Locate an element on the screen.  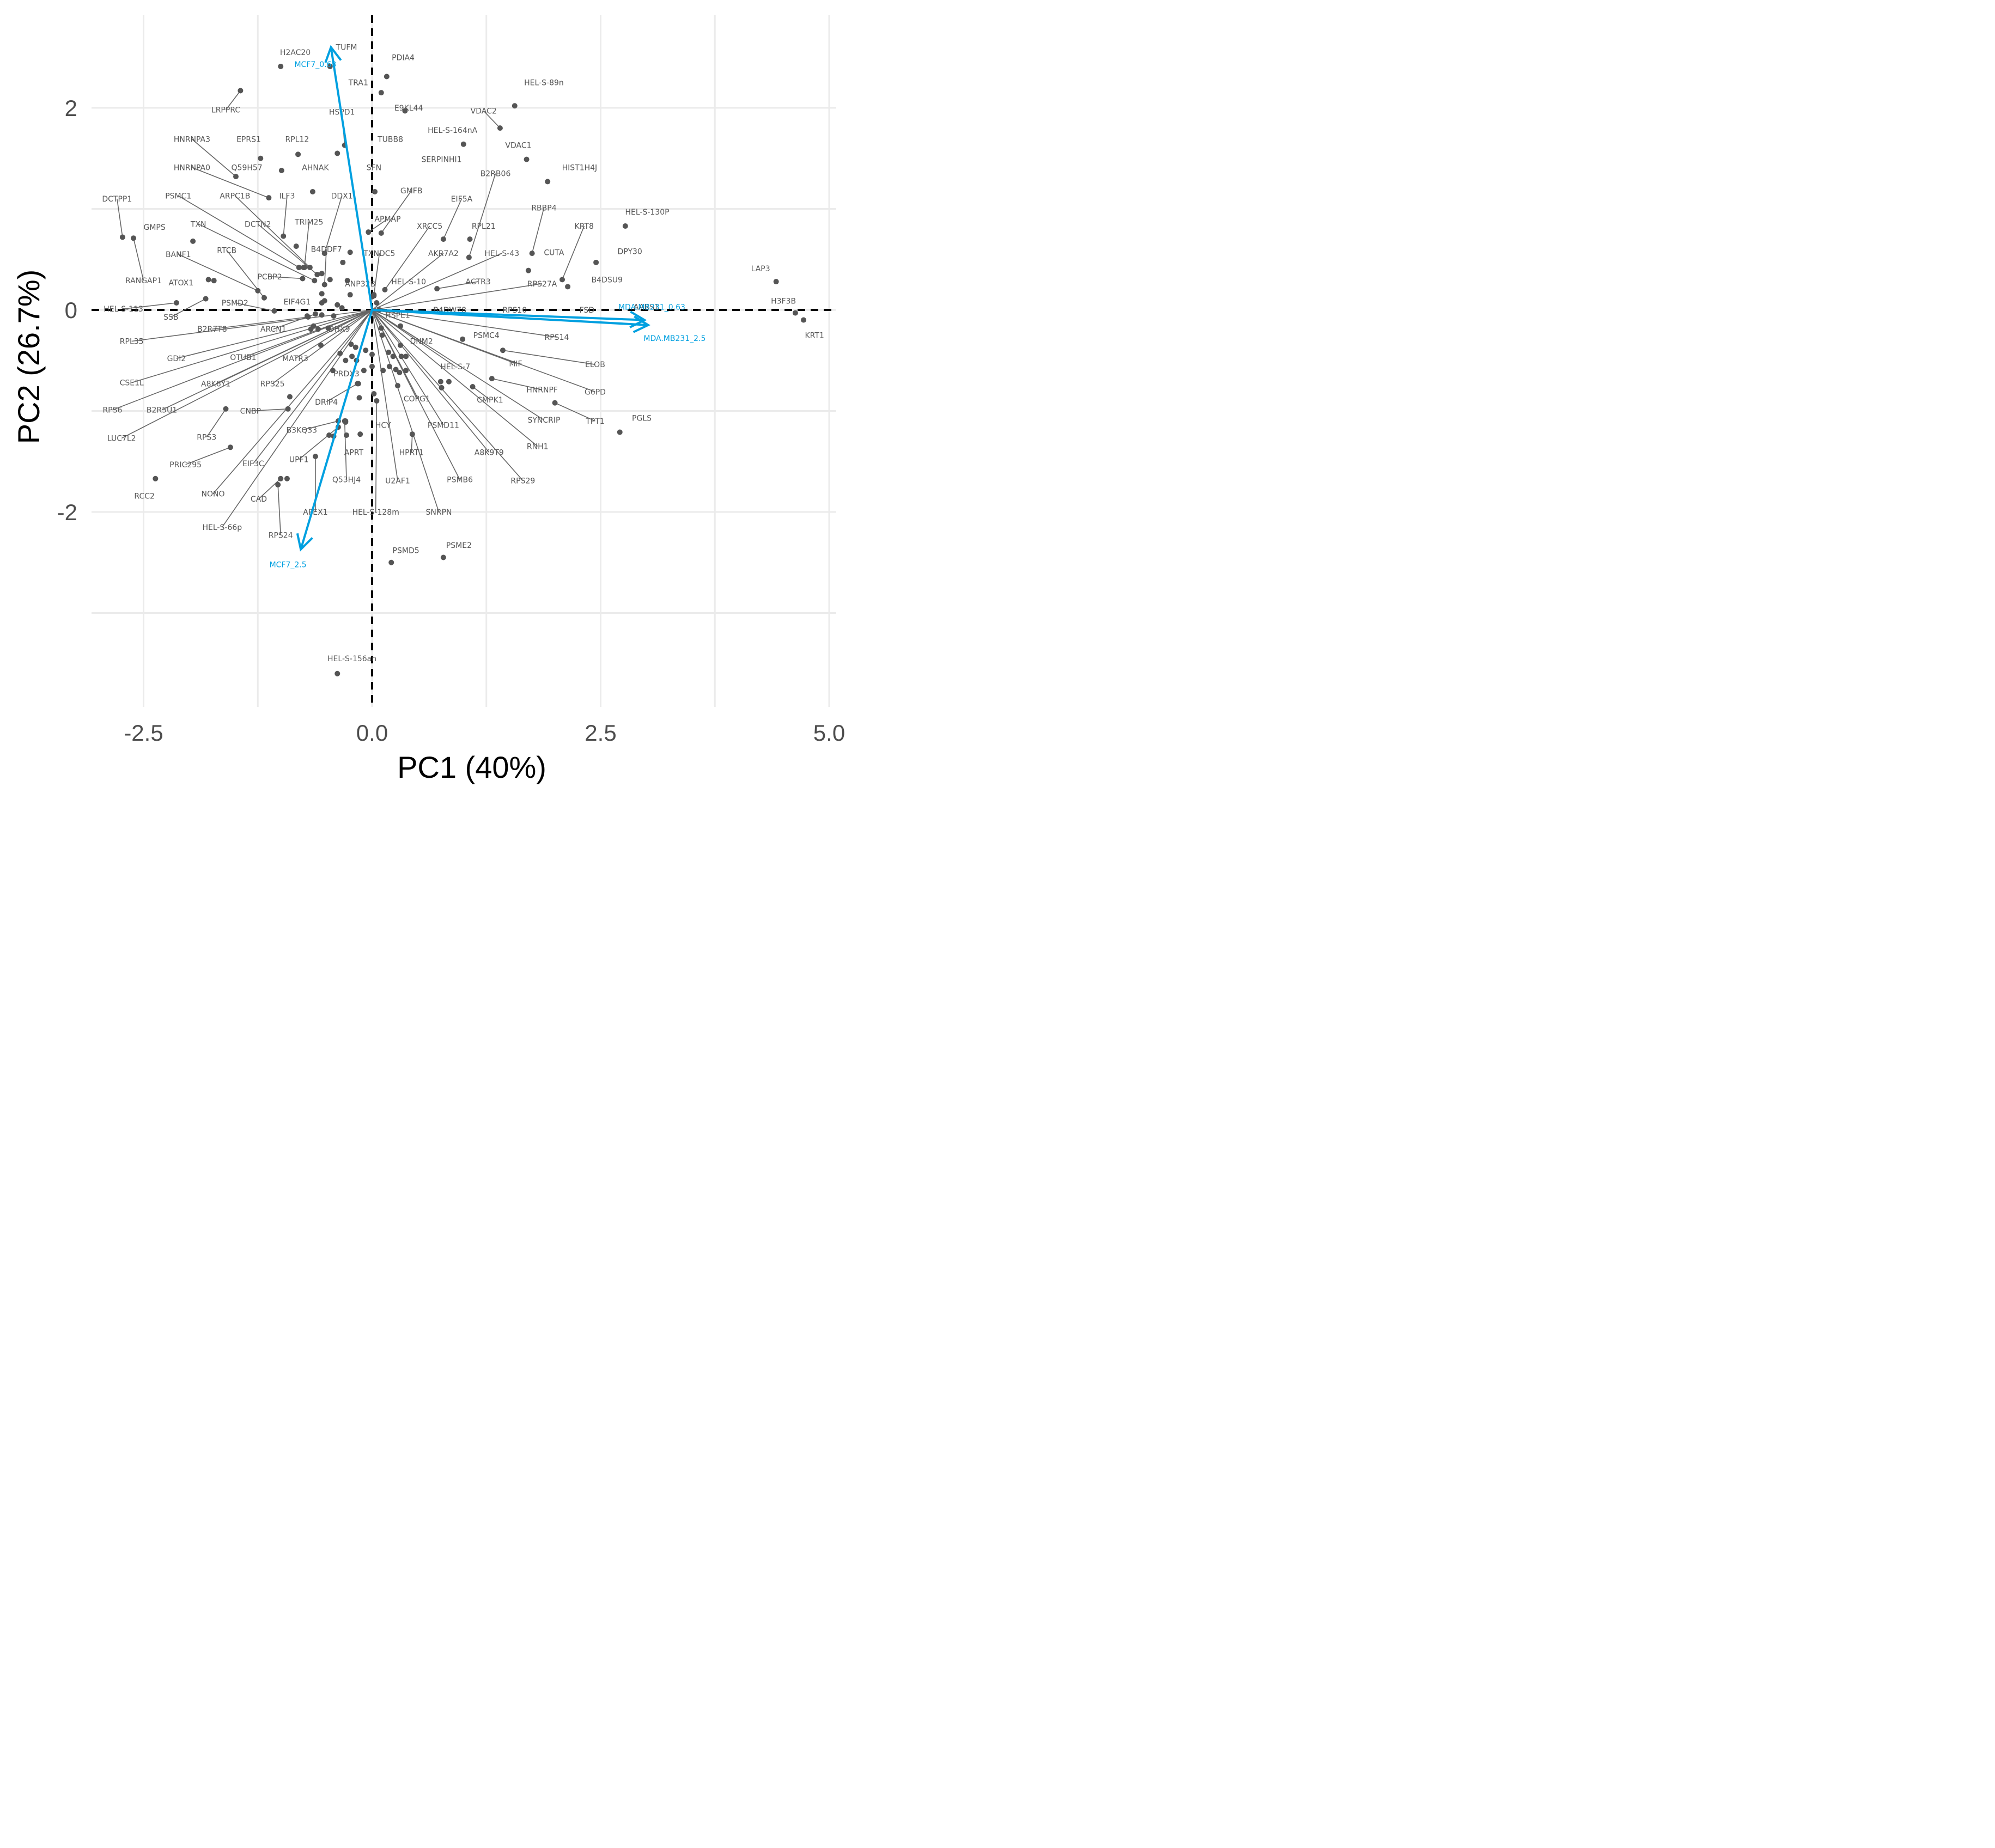
point-label: CAD is located at coordinates (259, 500).